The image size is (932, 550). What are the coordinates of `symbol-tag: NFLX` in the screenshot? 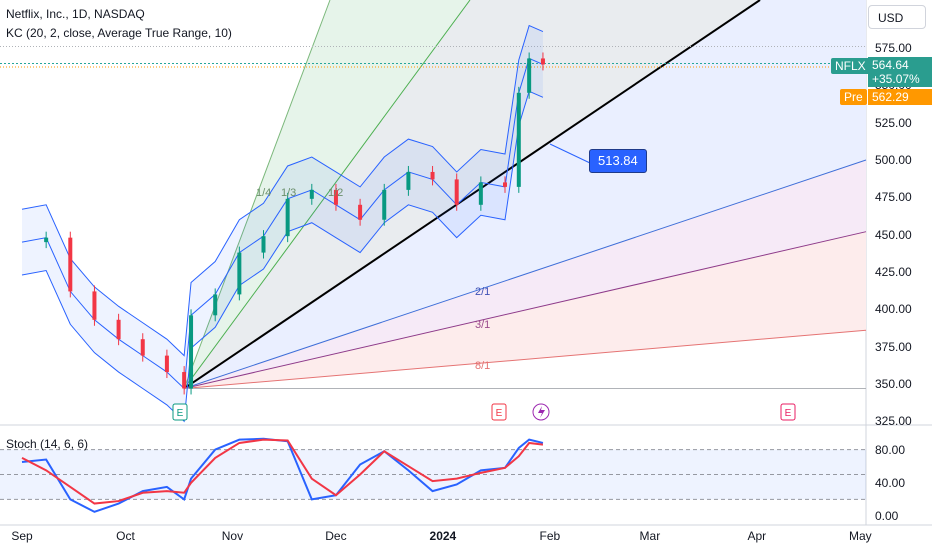 It's located at (850, 66).